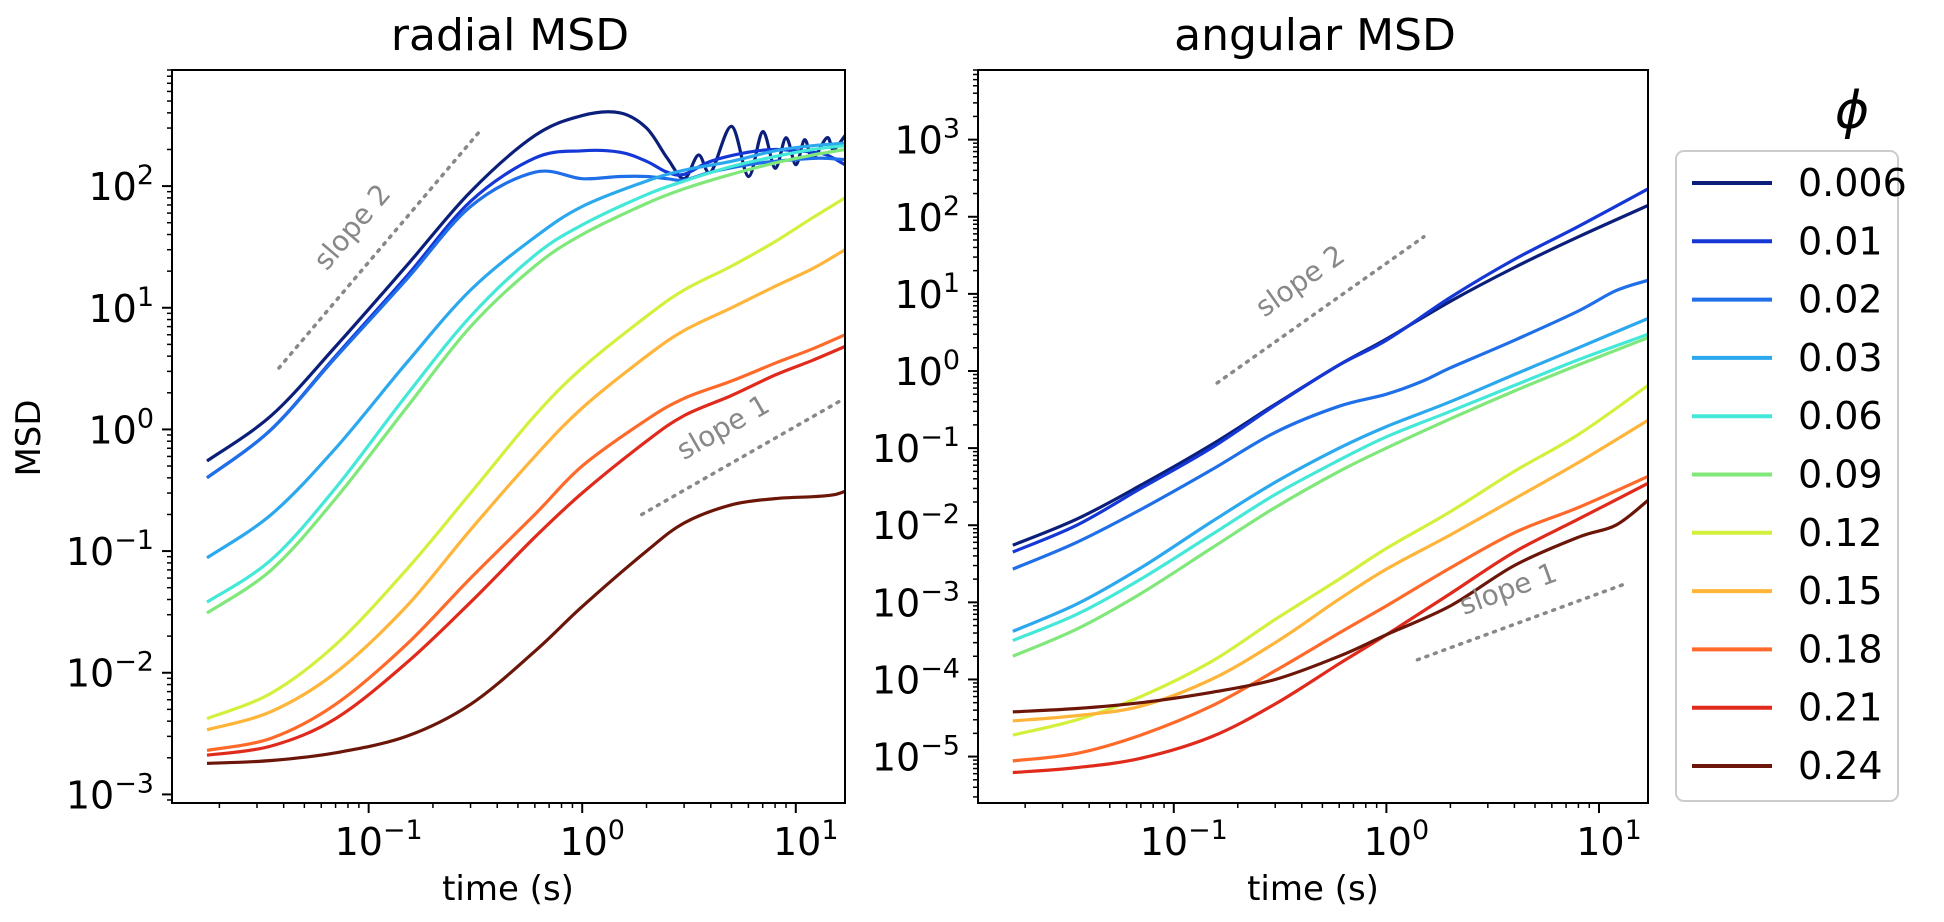  I want to click on angular-msd-ytick-label: 10⁻⁴, so click(916, 677).